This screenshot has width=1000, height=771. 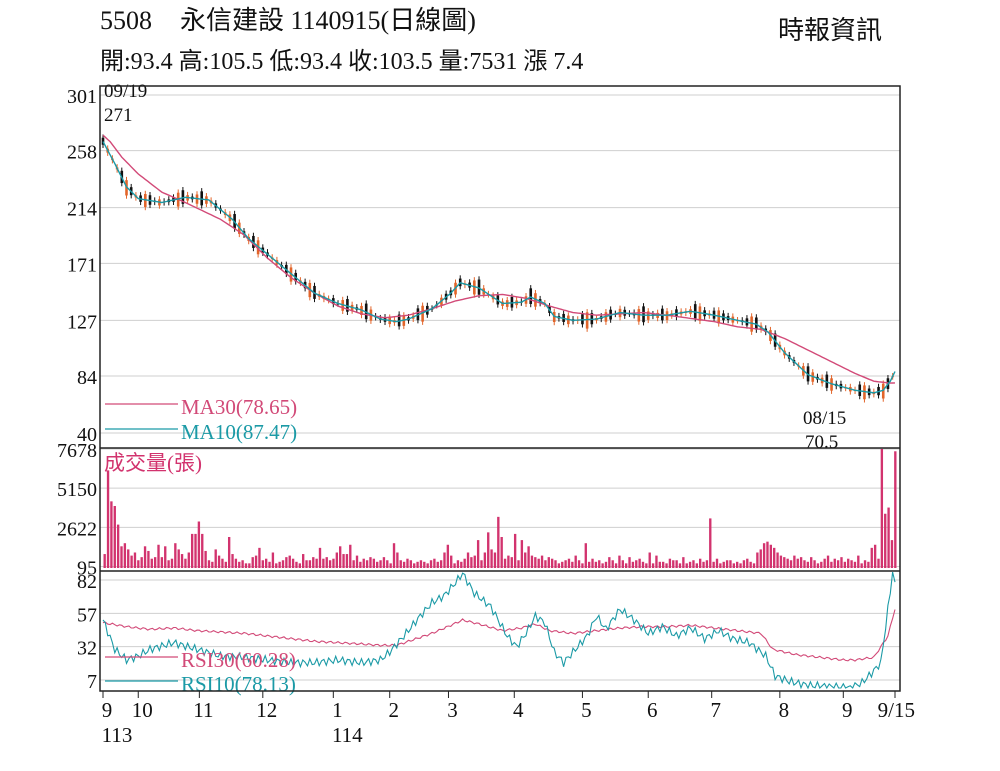 What do you see at coordinates (239, 432) in the screenshot?
I see `legend-entry: MA10(87.47)` at bounding box center [239, 432].